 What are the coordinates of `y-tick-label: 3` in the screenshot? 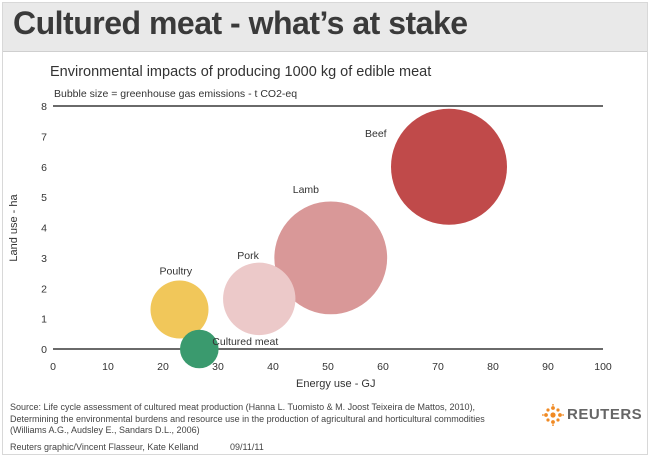 It's located at (44, 259).